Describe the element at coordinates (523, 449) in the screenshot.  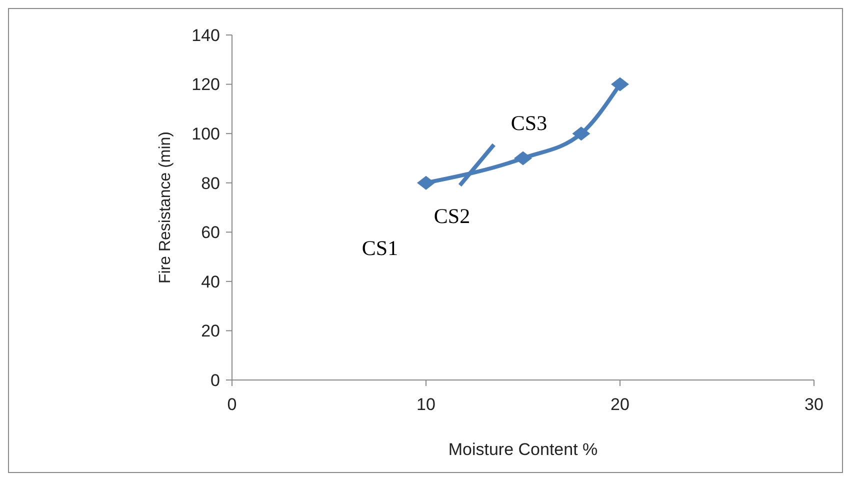
I see `x-axis-title: Moisture Content %` at that location.